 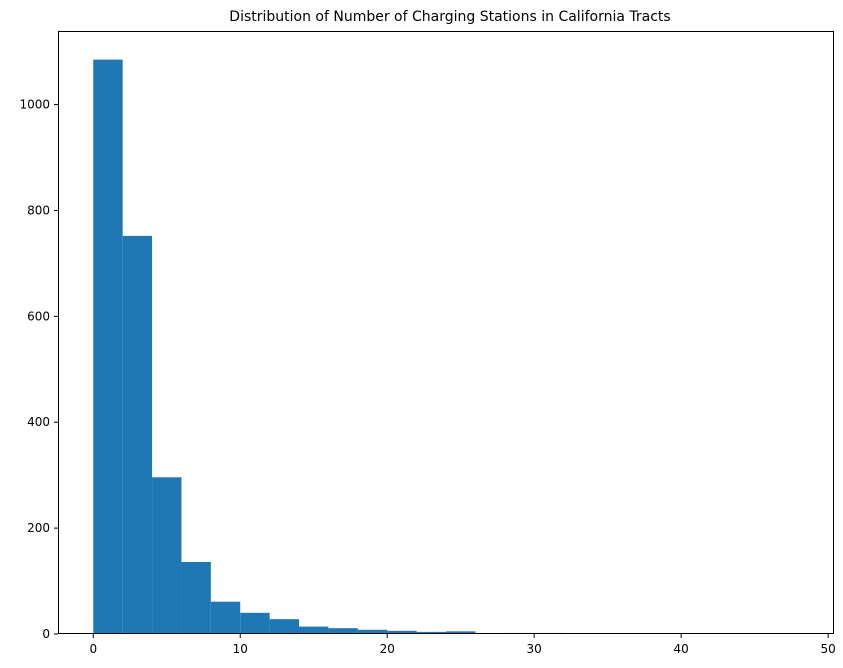 What do you see at coordinates (34, 105) in the screenshot?
I see `y-tick-label: 1000` at bounding box center [34, 105].